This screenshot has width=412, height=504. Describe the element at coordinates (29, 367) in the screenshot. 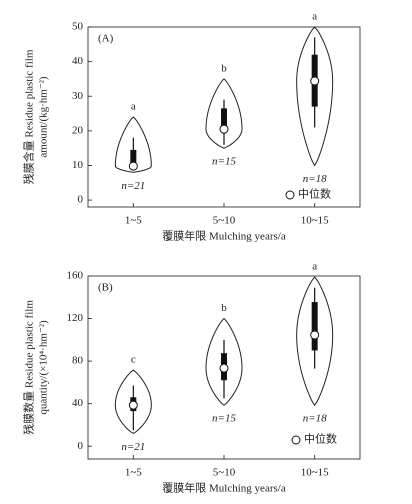

I see `y-axis-label: 残膜数量 Residue plastic film` at that location.